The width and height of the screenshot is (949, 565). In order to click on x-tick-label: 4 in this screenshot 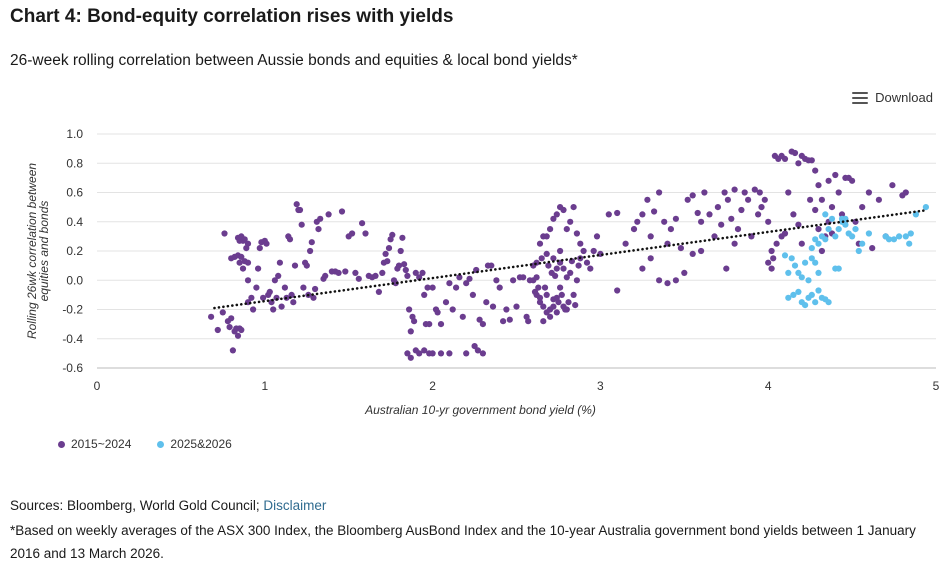, I will do `click(768, 386)`.